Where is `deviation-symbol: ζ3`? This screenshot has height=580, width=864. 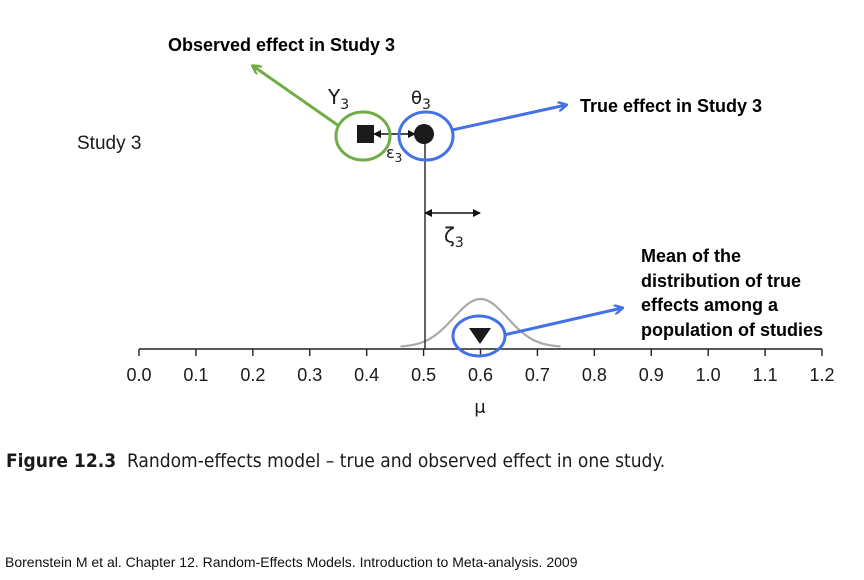
deviation-symbol: ζ3 is located at coordinates (454, 237).